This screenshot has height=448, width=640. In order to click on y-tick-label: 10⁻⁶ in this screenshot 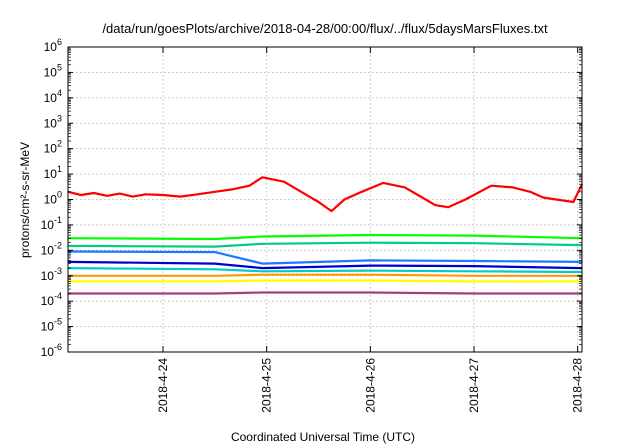, I will do `click(51, 350)`.